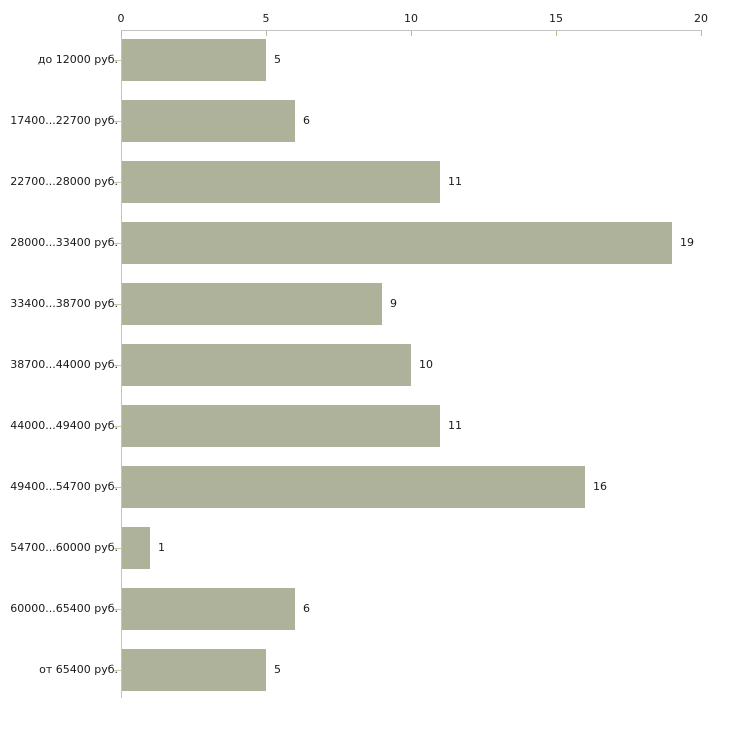 The height and width of the screenshot is (730, 730). What do you see at coordinates (77, 59) in the screenshot?
I see `category-label: до 12000 руб.` at bounding box center [77, 59].